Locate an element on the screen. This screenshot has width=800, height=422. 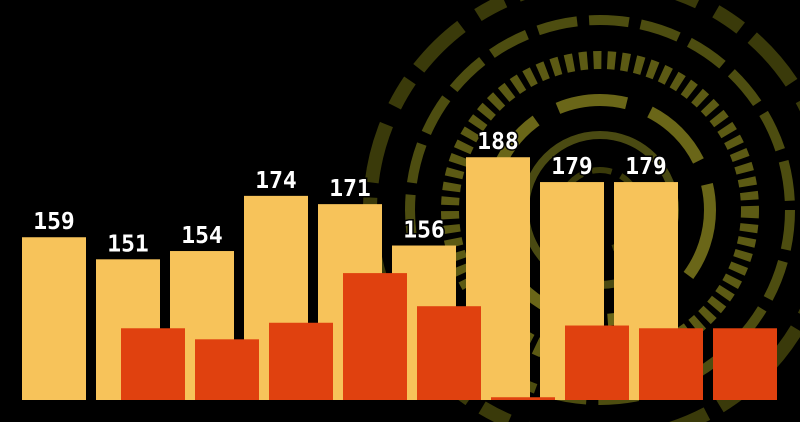
value-label: 188 is located at coordinates (498, 142).